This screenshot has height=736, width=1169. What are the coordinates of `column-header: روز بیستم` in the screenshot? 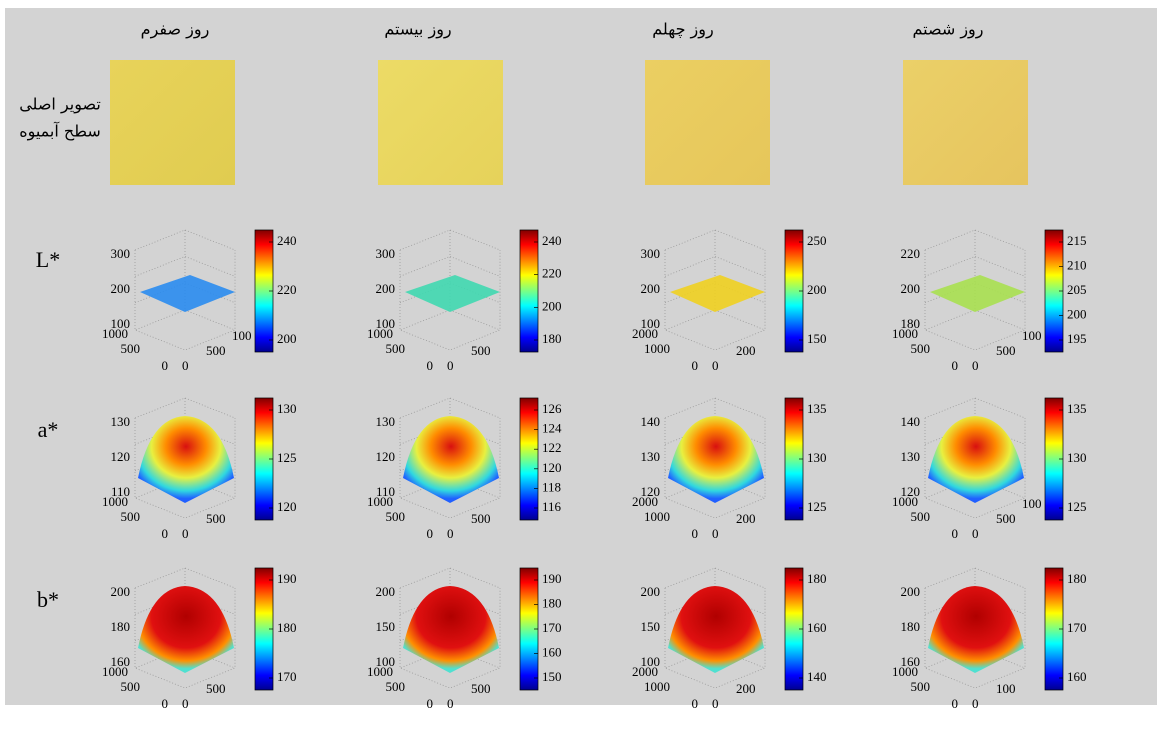 It's located at (417, 30).